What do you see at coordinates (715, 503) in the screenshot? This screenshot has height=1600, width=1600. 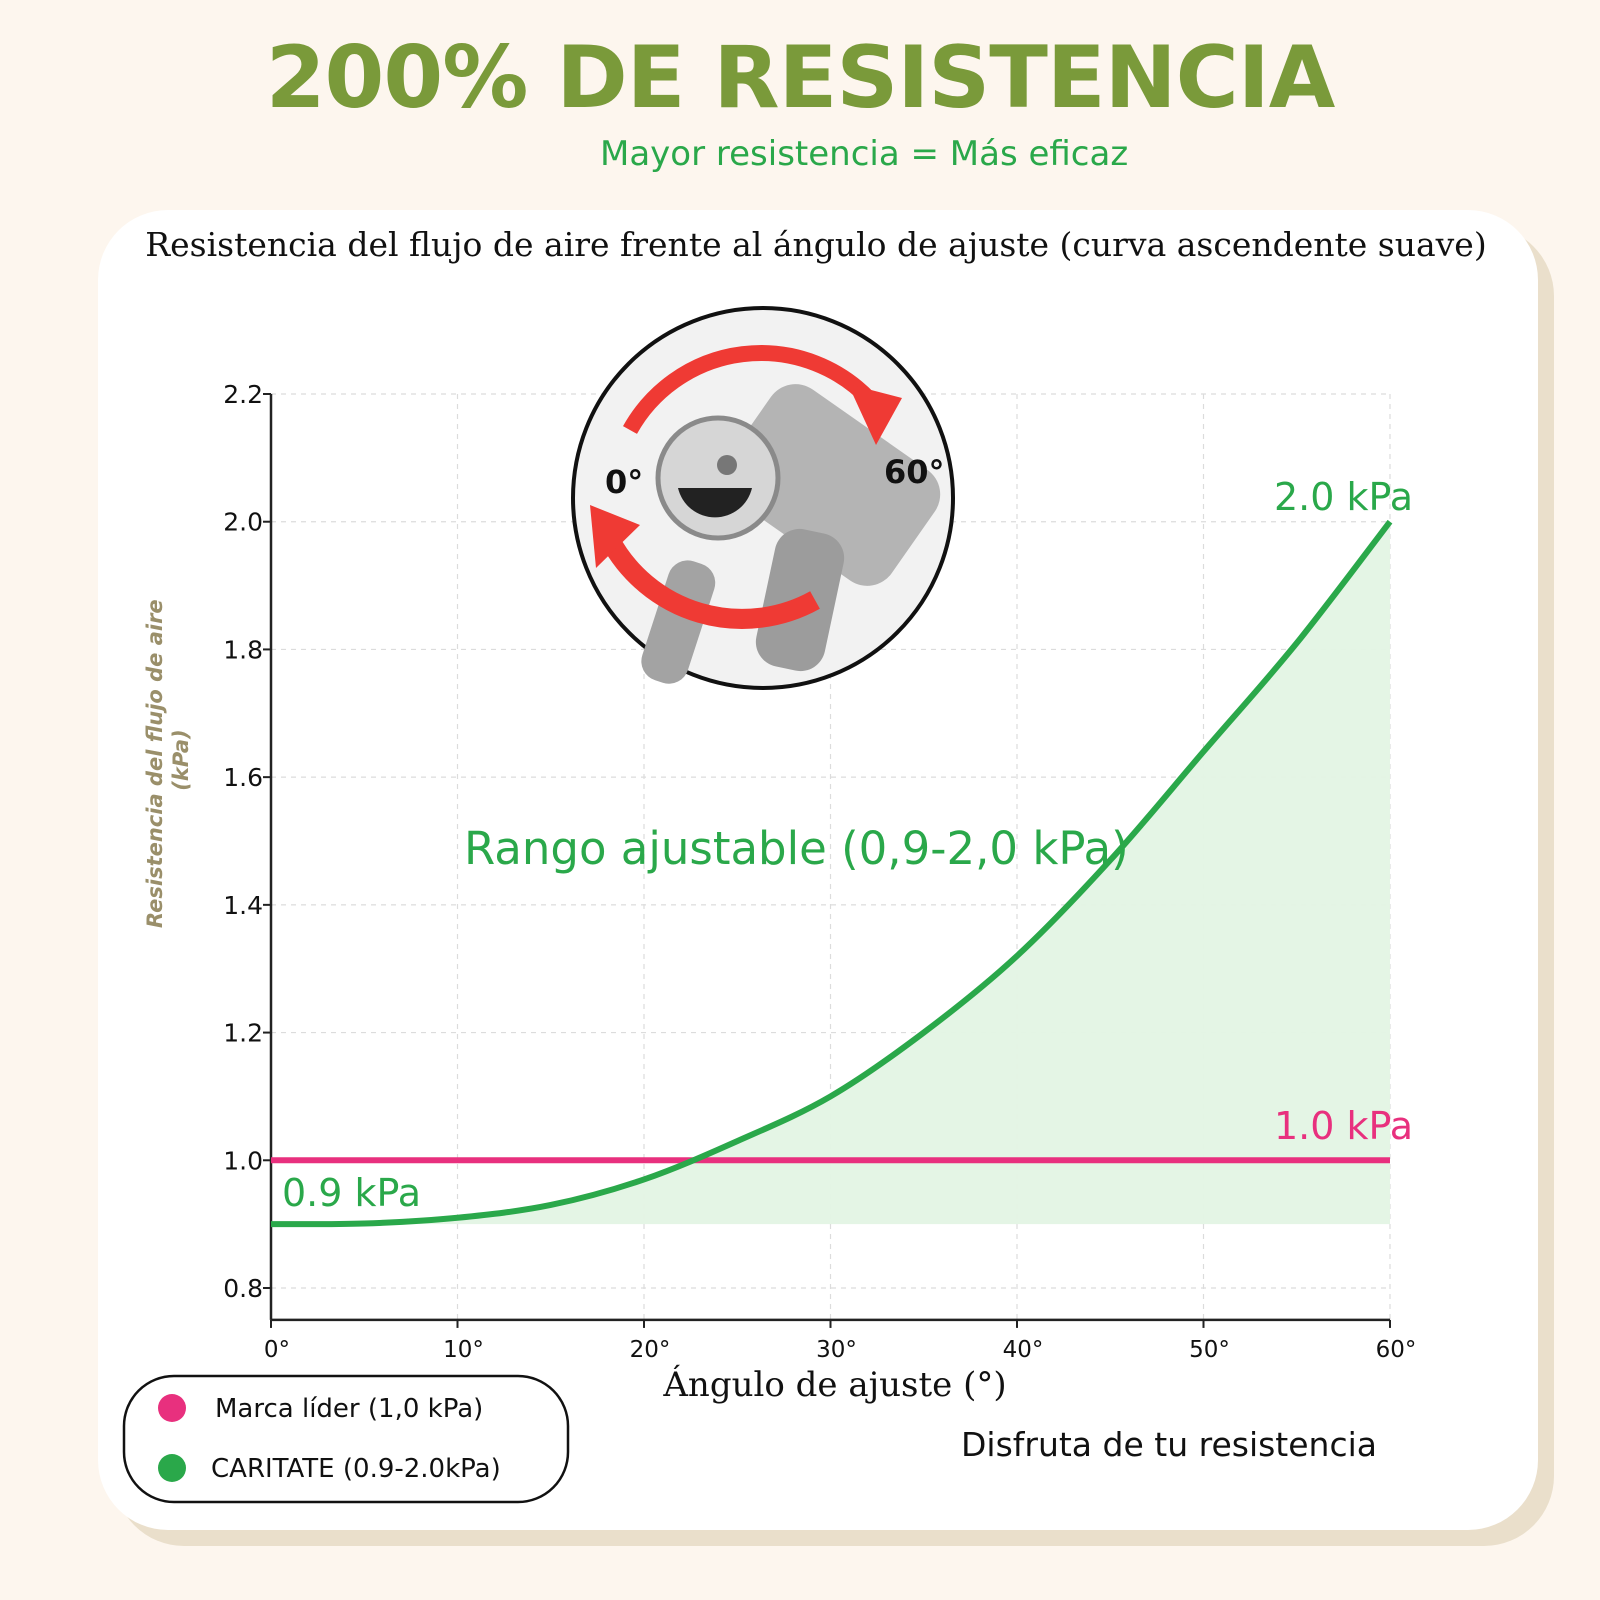 I see `nozzle-aperture-icon` at bounding box center [715, 503].